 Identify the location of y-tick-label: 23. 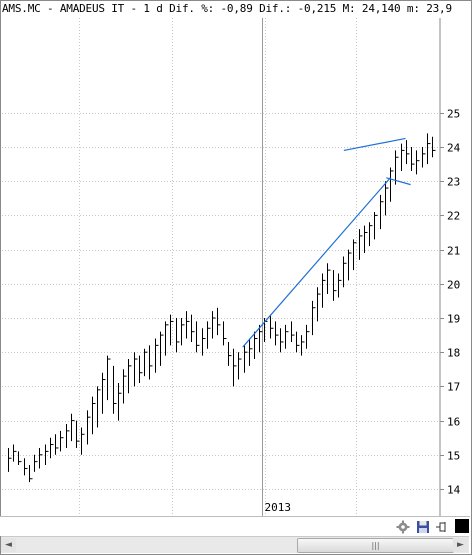
(453, 182).